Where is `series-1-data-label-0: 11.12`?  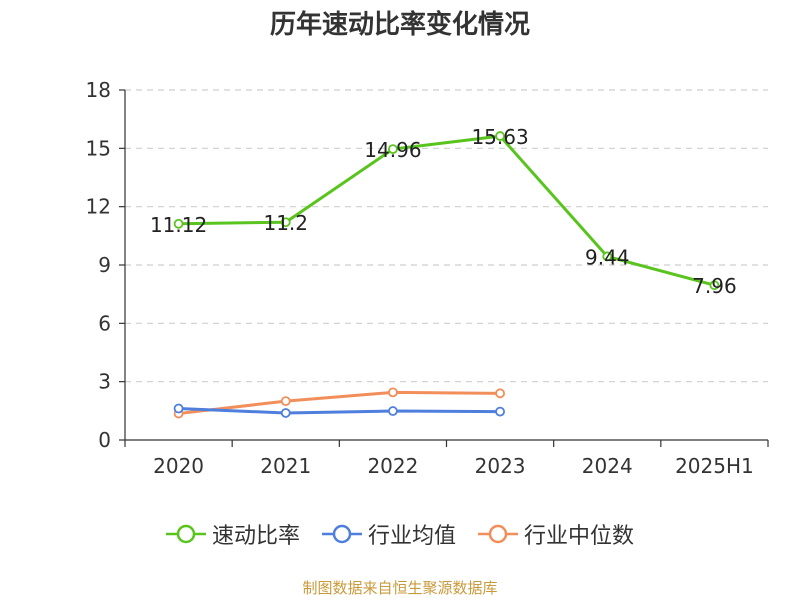 series-1-data-label-0: 11.12 is located at coordinates (178, 225).